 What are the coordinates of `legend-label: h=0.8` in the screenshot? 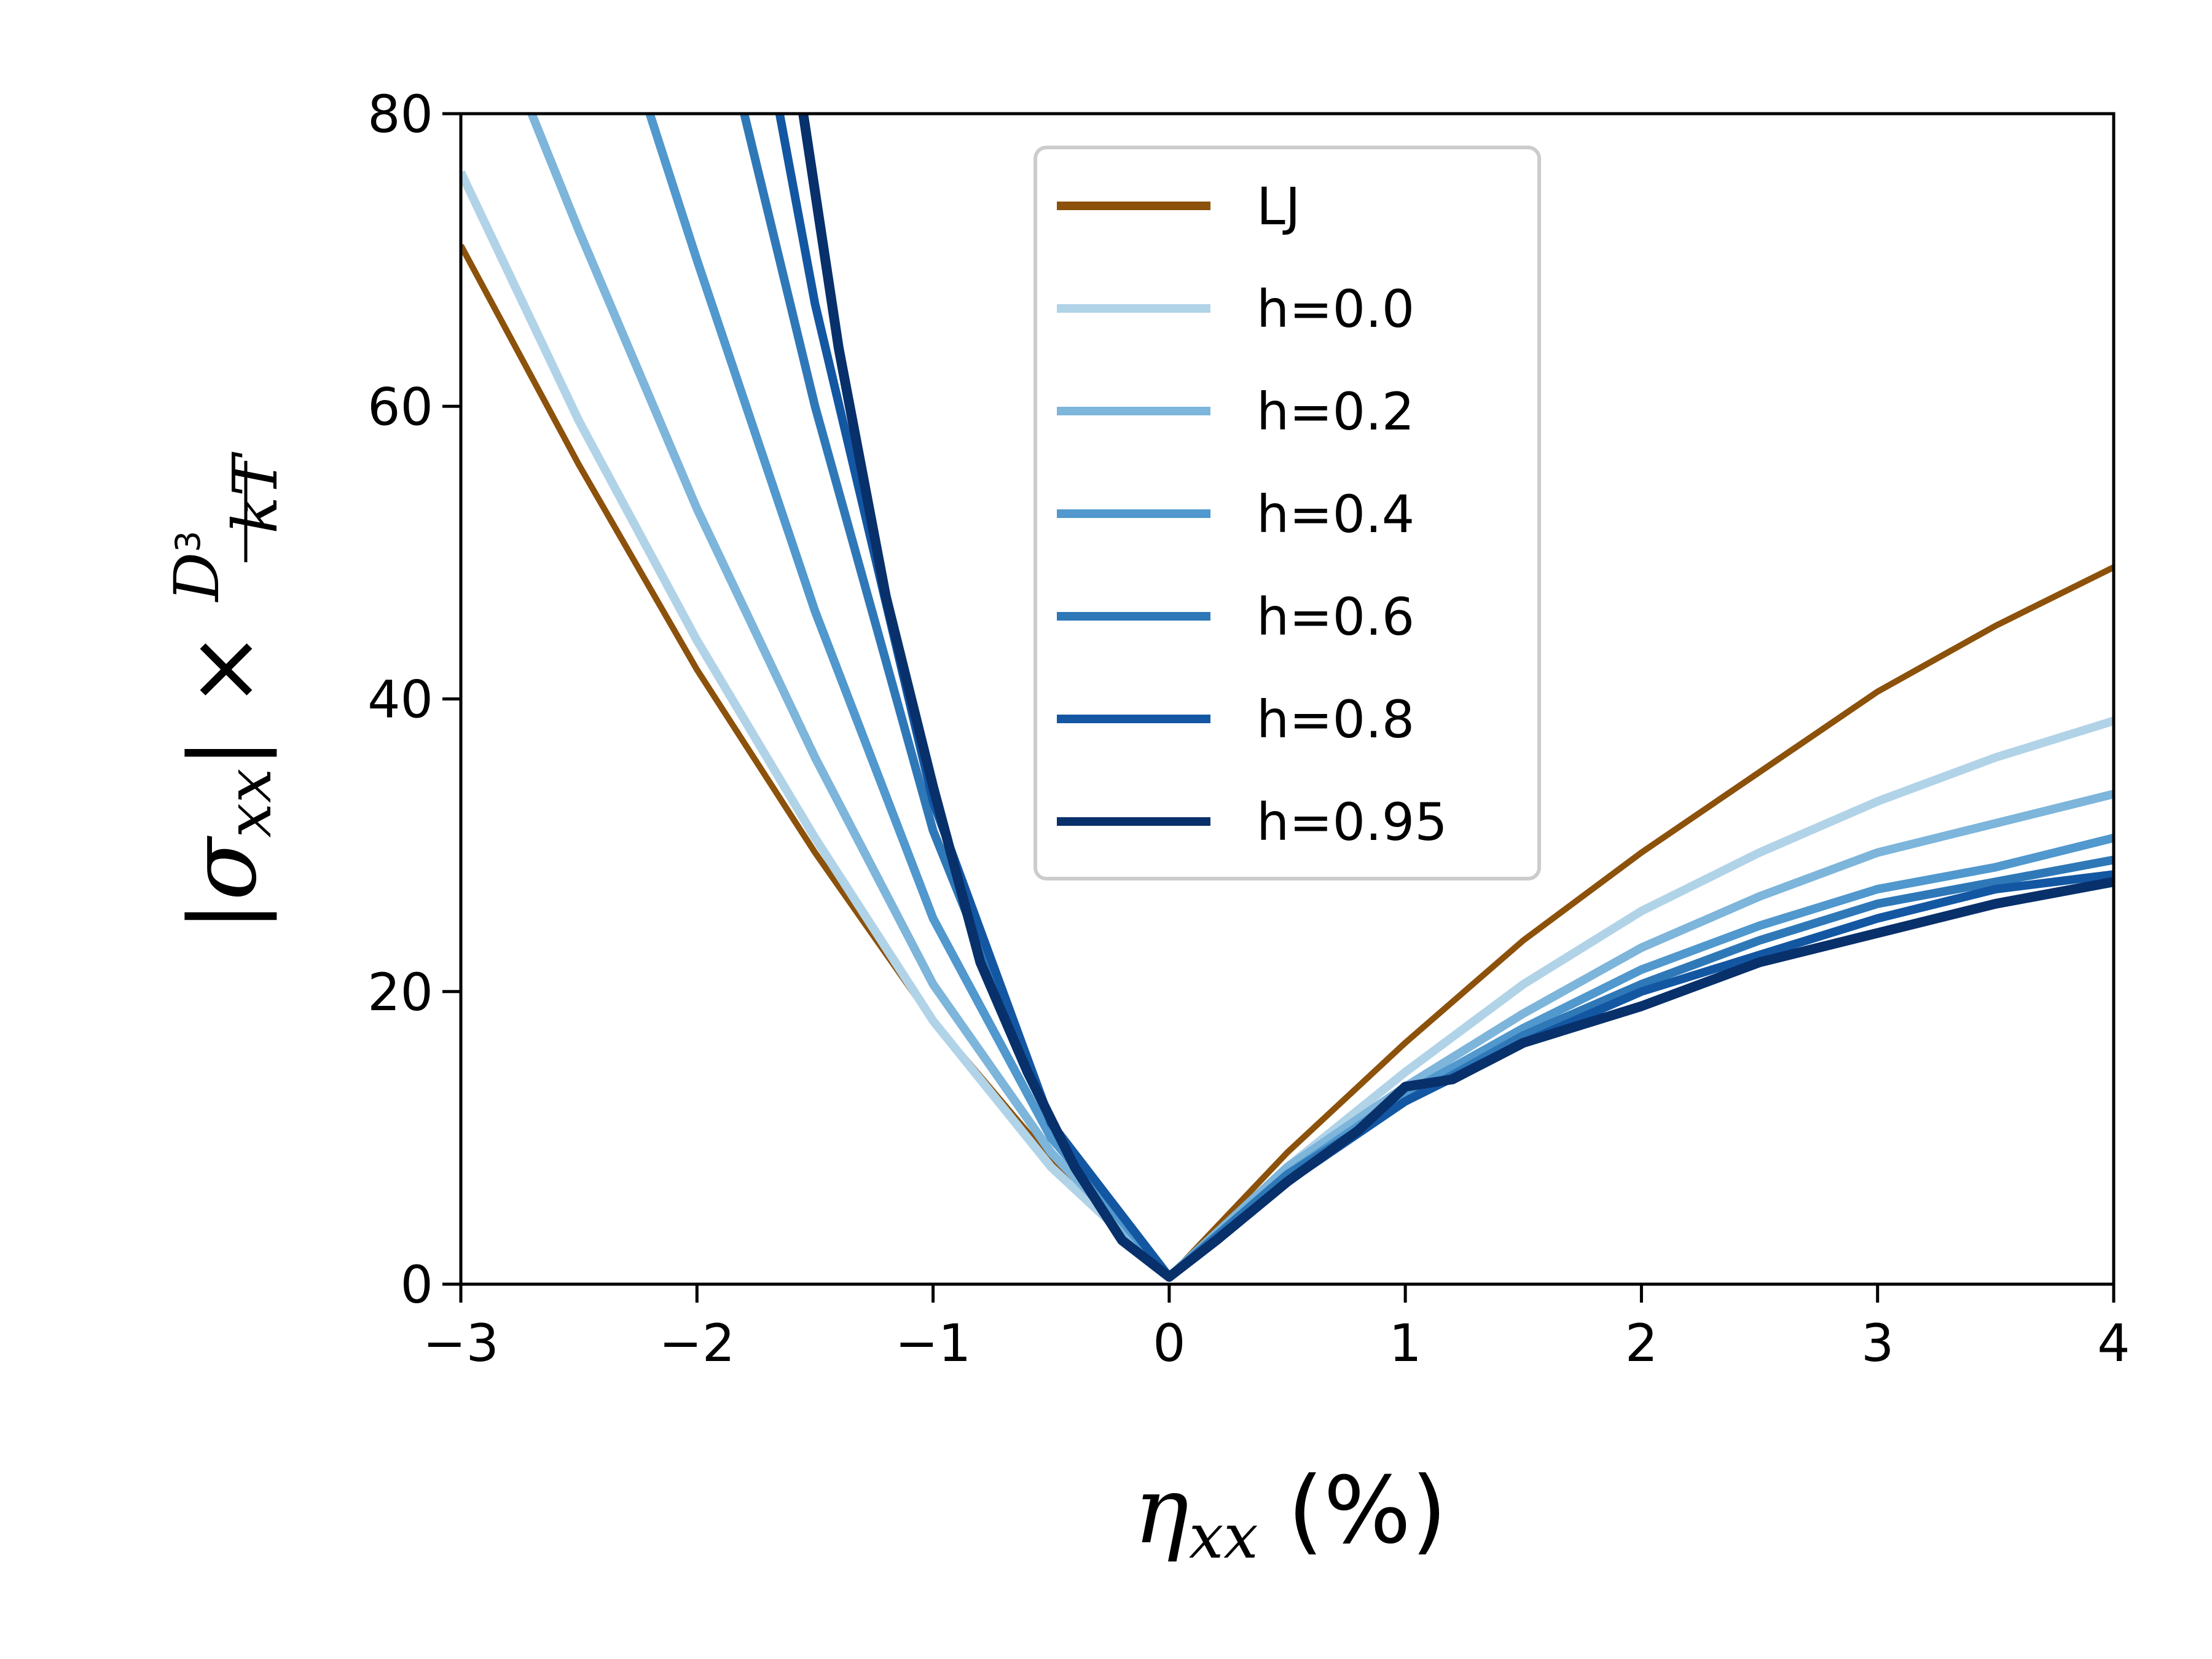 It's located at (1335, 719).